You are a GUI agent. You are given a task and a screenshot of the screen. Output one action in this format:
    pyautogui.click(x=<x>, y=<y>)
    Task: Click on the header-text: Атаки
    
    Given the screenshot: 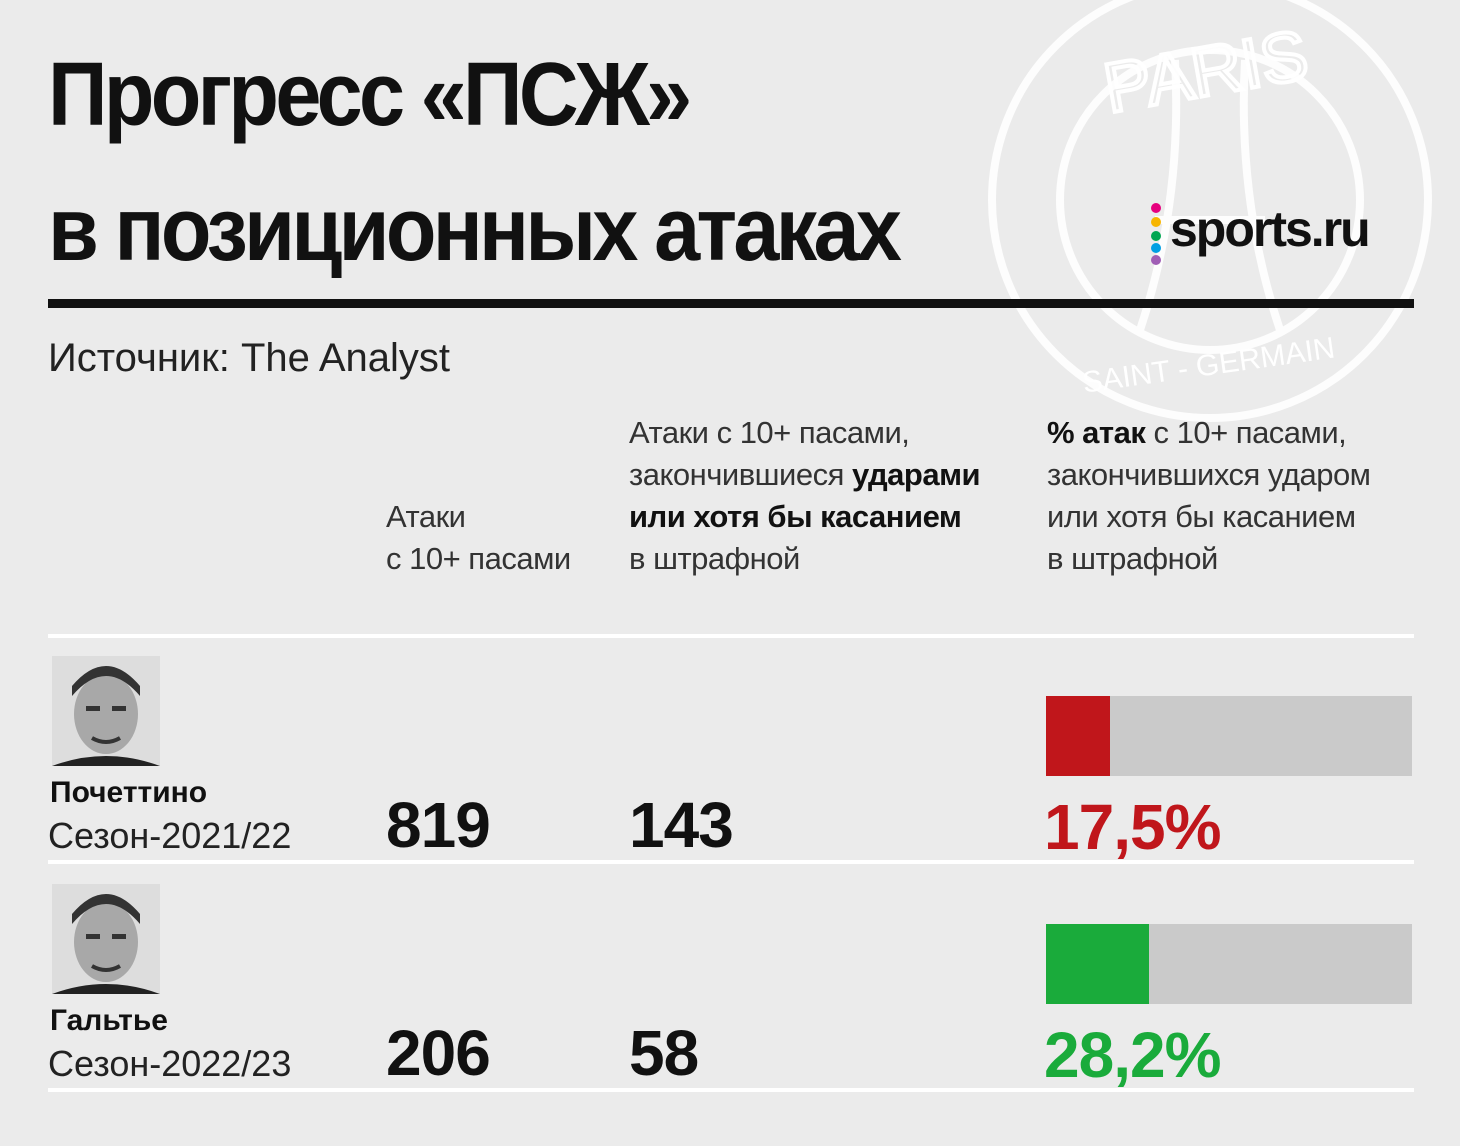 What is the action you would take?
    pyautogui.click(x=426, y=516)
    